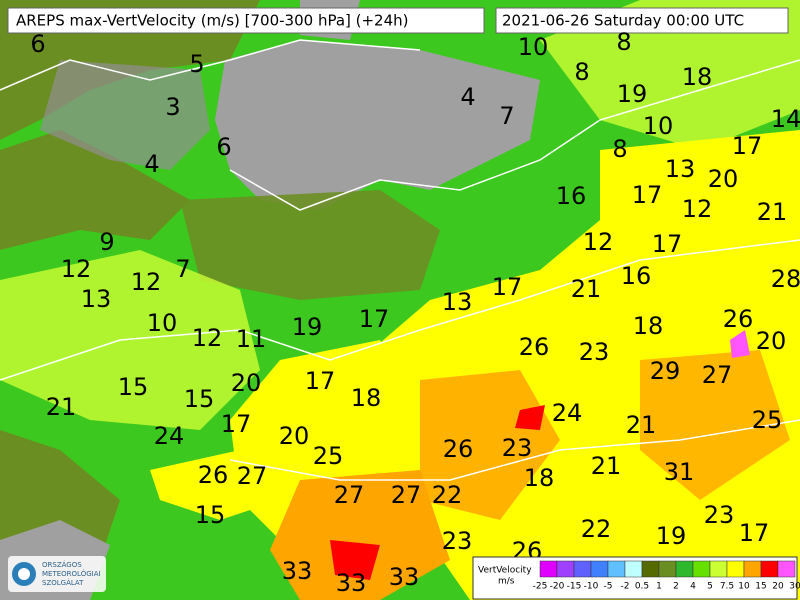 The width and height of the screenshot is (800, 600). I want to click on legend-tick-label: 4, so click(693, 587).